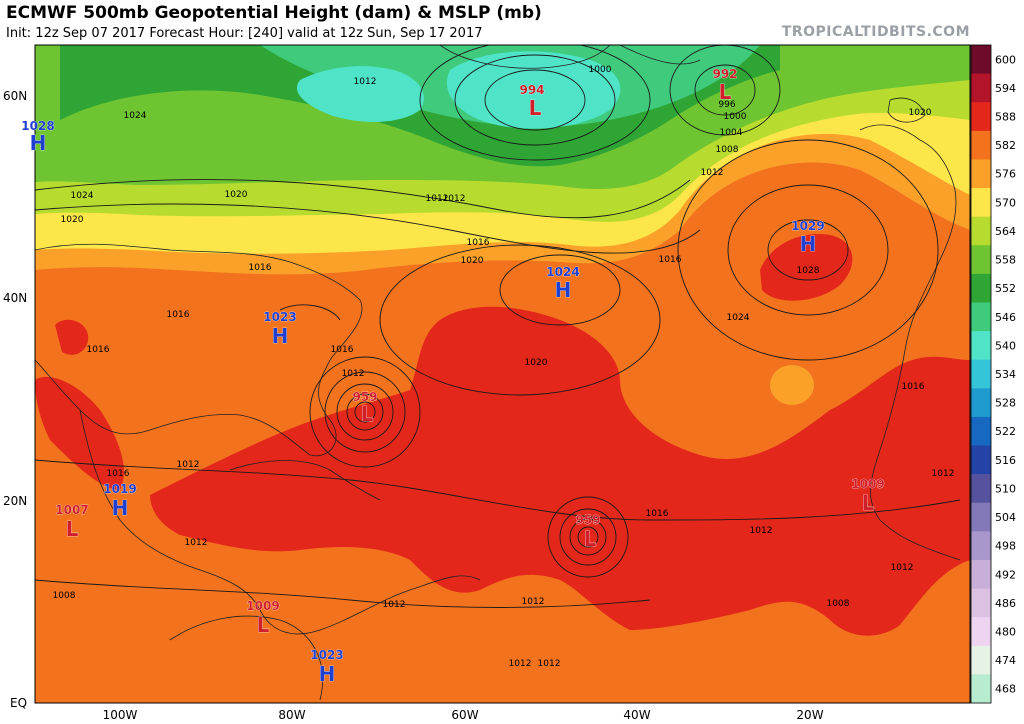 Image resolution: width=1024 pixels, height=724 pixels. What do you see at coordinates (875, 32) in the screenshot?
I see `site-credit: TROPICALTIDBITS.COM` at bounding box center [875, 32].